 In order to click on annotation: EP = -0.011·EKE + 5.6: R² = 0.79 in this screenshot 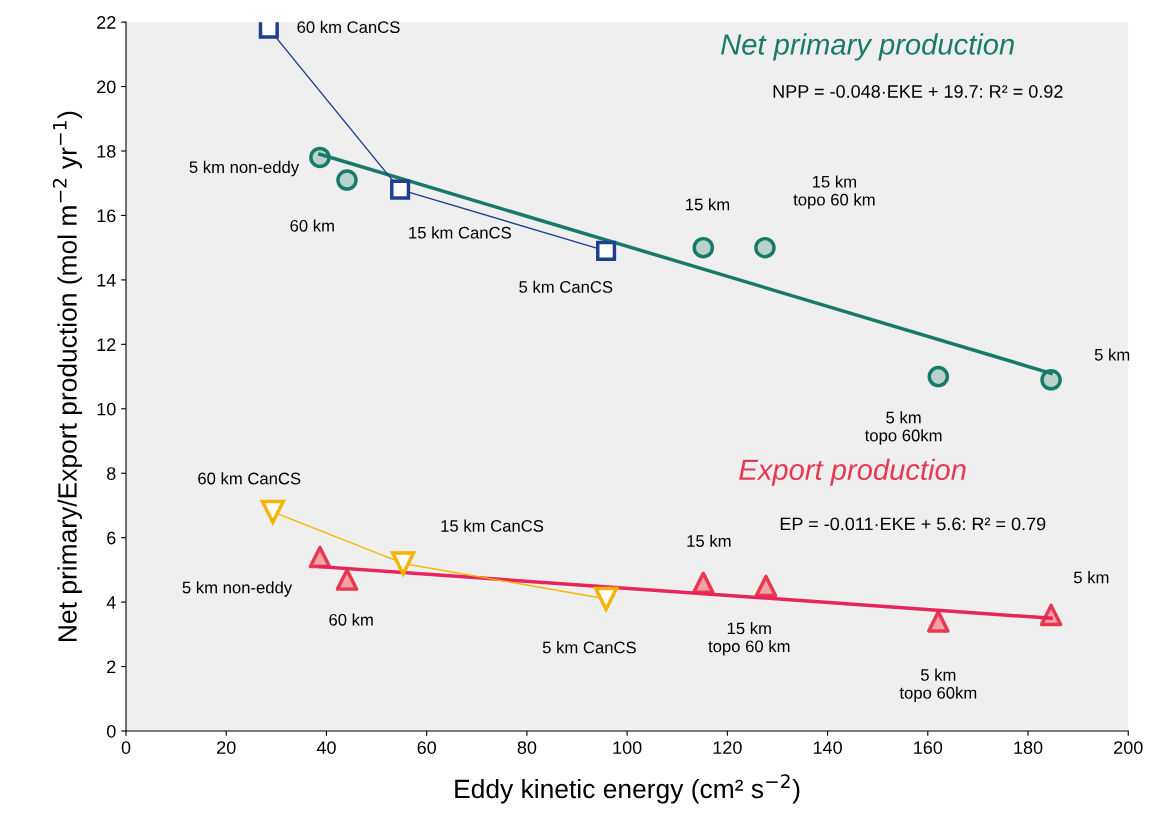, I will do `click(913, 524)`.